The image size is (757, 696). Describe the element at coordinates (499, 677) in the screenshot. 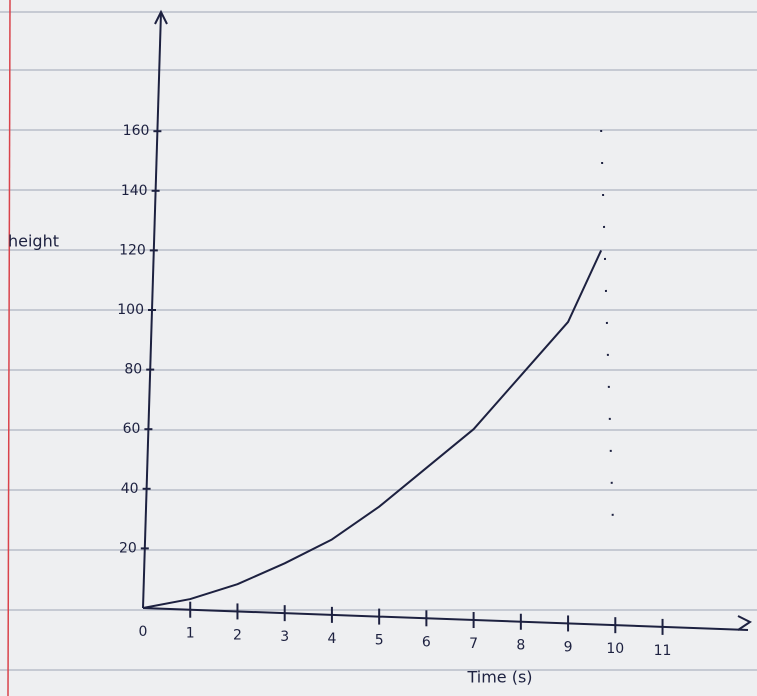

I see `x-axis-label: Time (s)` at that location.